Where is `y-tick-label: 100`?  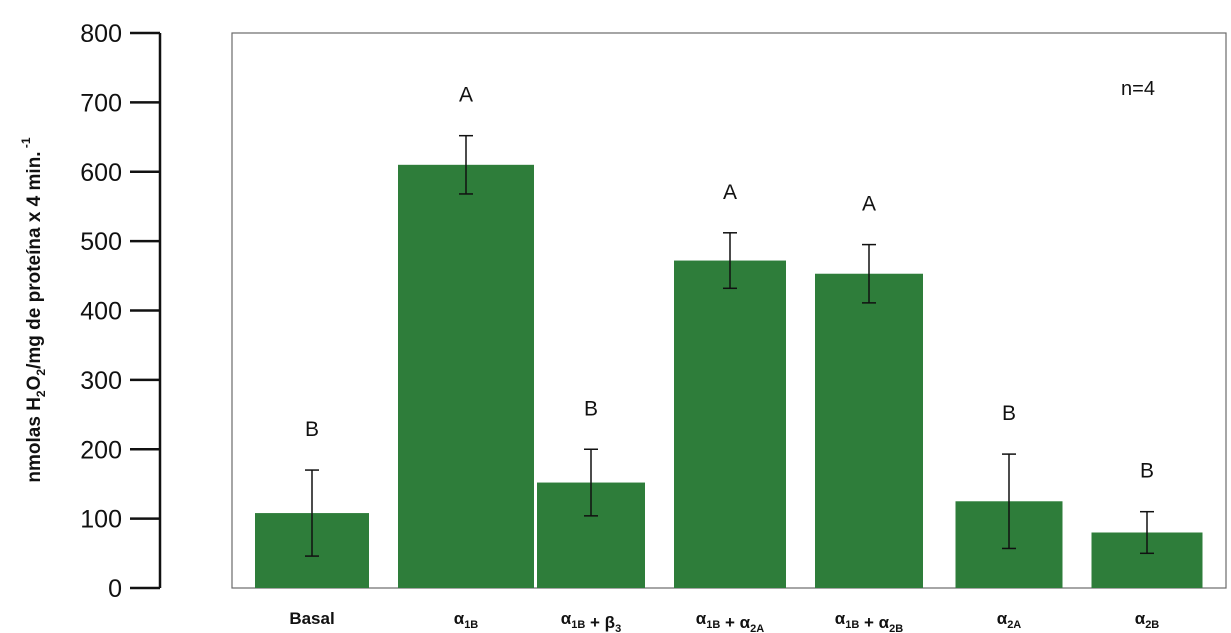
y-tick-label: 100 is located at coordinates (101, 520).